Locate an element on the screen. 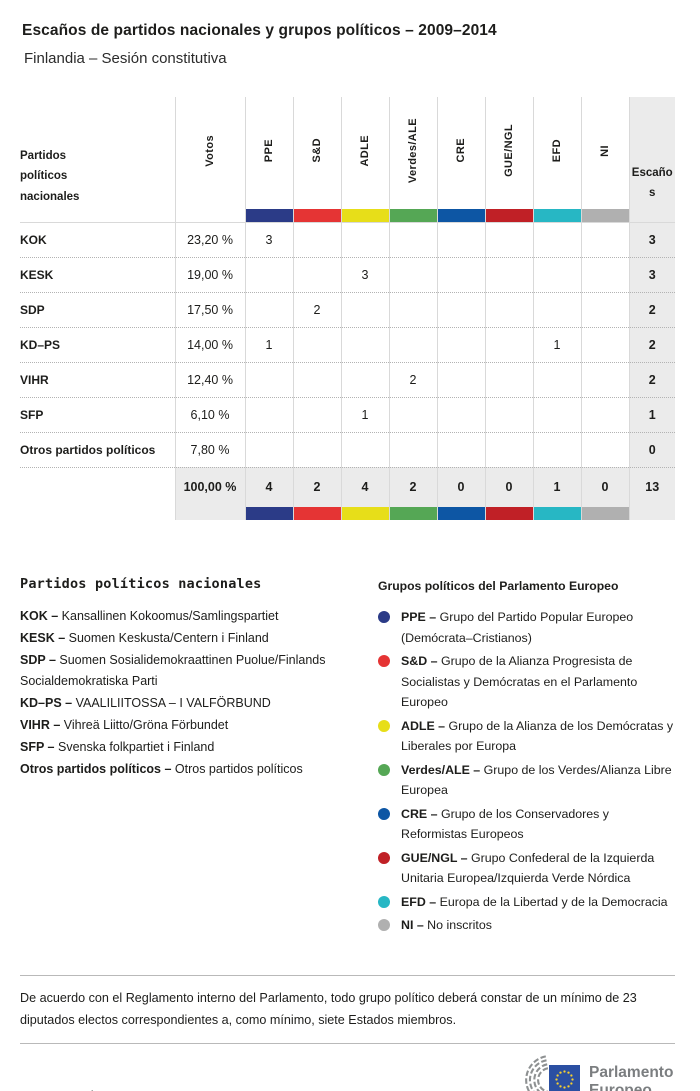 This screenshot has height=1091, width=700. table-row: SDP 17,50 % 2 2 is located at coordinates (347, 309).